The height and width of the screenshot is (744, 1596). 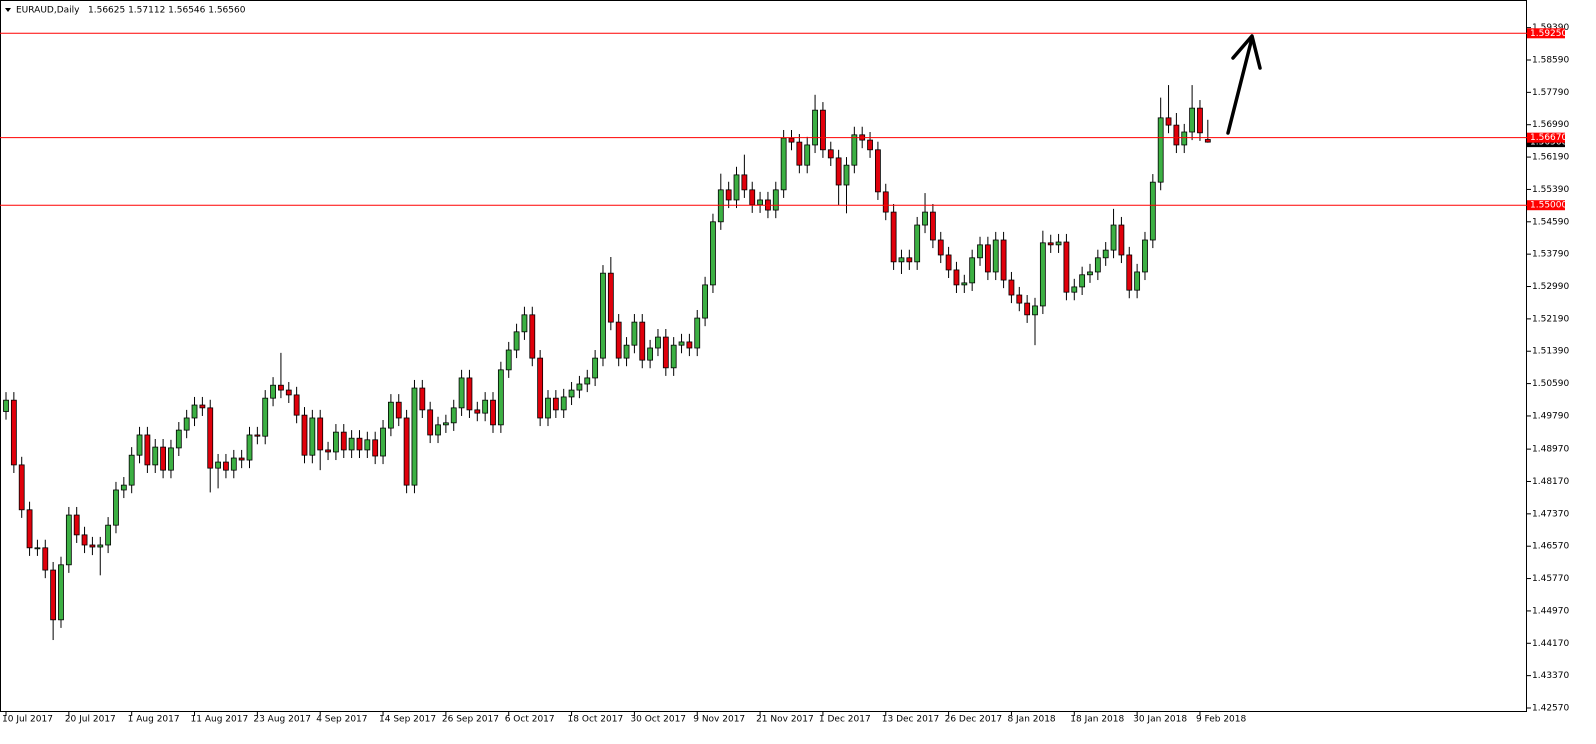 What do you see at coordinates (167, 11) in the screenshot?
I see `chart-subtitle: 1.56625 1.57112 1.56546 1.56560` at bounding box center [167, 11].